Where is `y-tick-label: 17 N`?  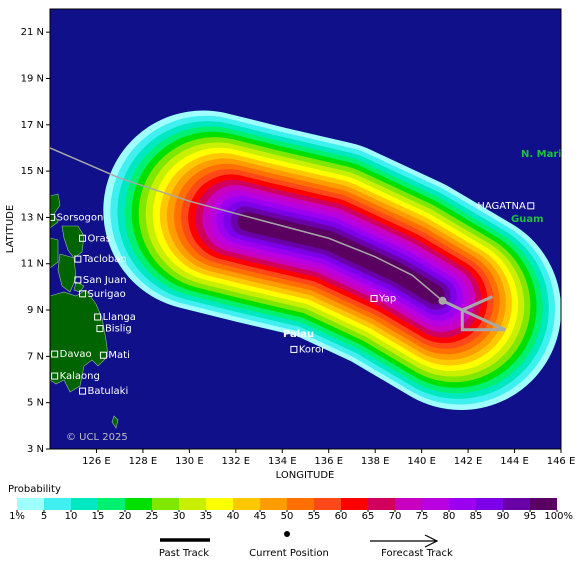 y-tick-label: 17 N is located at coordinates (32, 125).